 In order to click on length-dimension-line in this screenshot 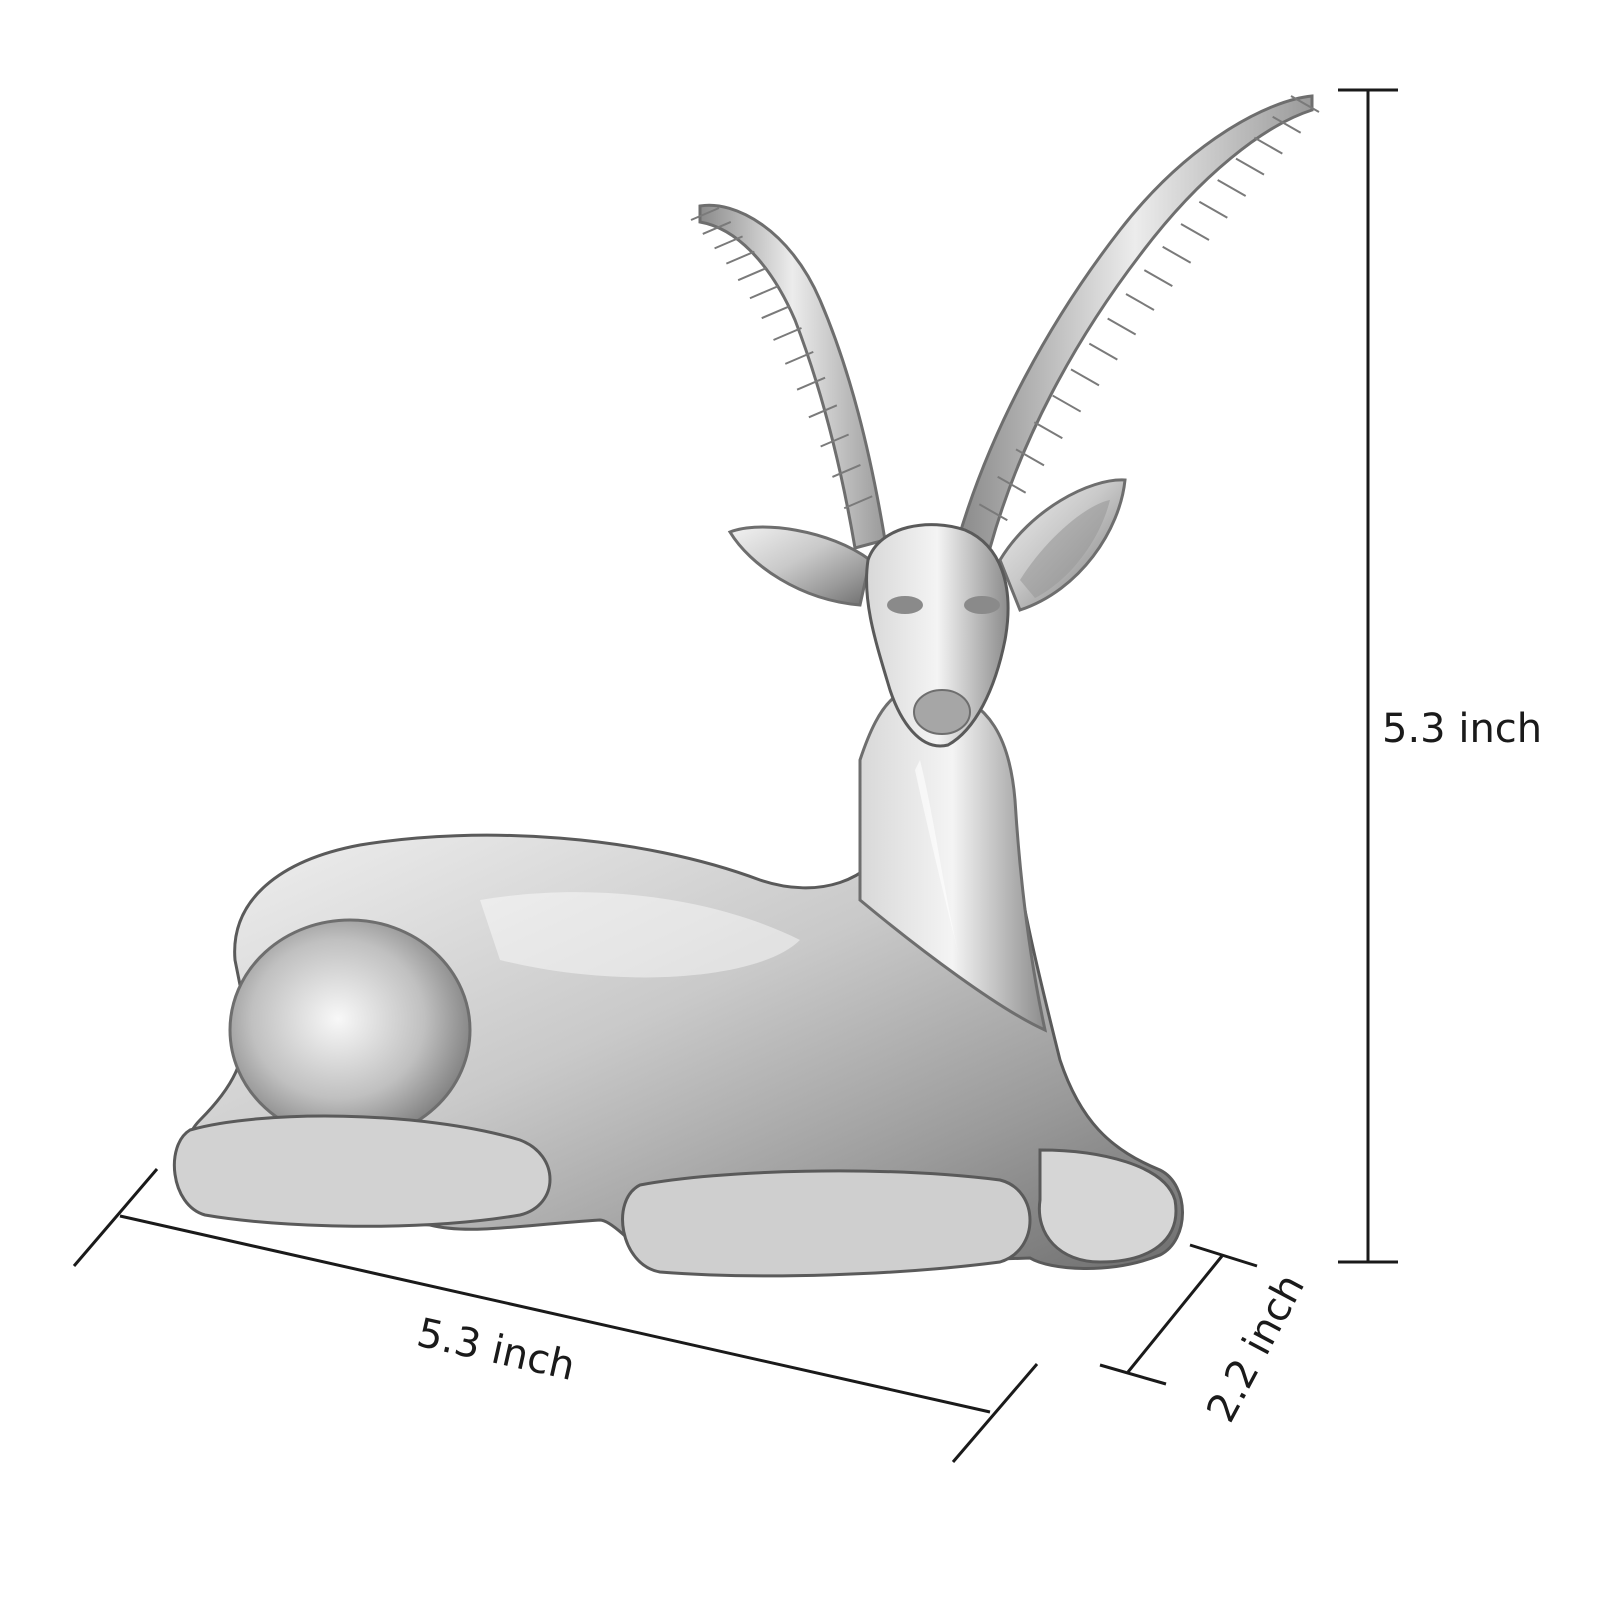, I will do `click(555, 1314)`.